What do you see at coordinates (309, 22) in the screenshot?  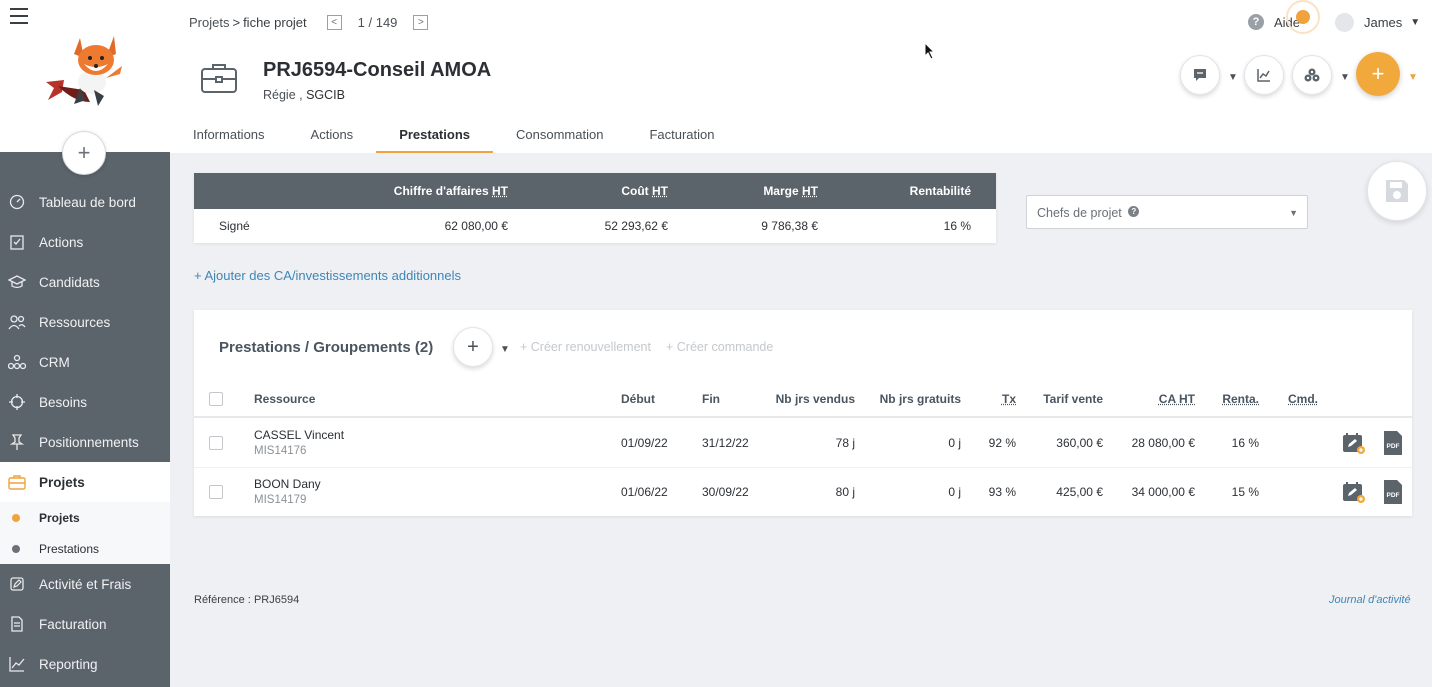 I see `breadcrumb: Projets > fiche projet < 1 / 149 >` at bounding box center [309, 22].